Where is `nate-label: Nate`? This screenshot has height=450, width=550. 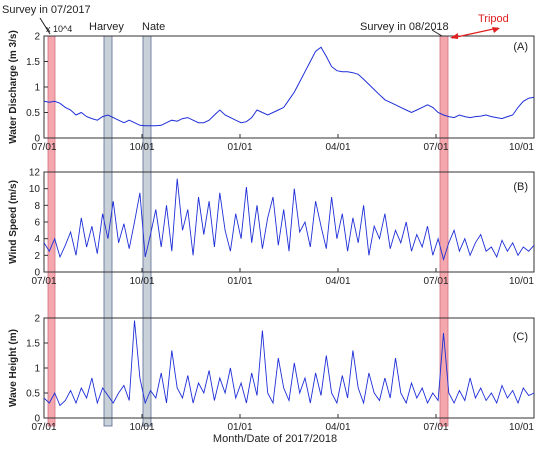
nate-label: Nate is located at coordinates (153, 27).